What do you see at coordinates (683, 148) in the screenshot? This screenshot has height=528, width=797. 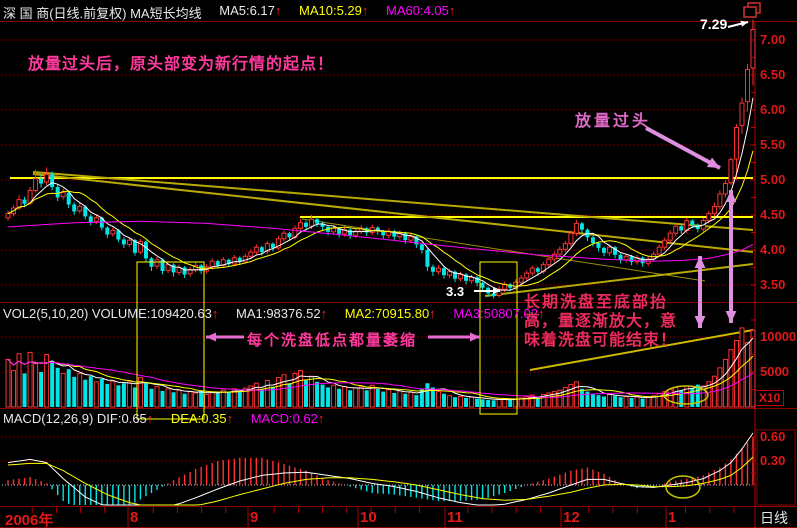 I see `annotation-arrow` at bounding box center [683, 148].